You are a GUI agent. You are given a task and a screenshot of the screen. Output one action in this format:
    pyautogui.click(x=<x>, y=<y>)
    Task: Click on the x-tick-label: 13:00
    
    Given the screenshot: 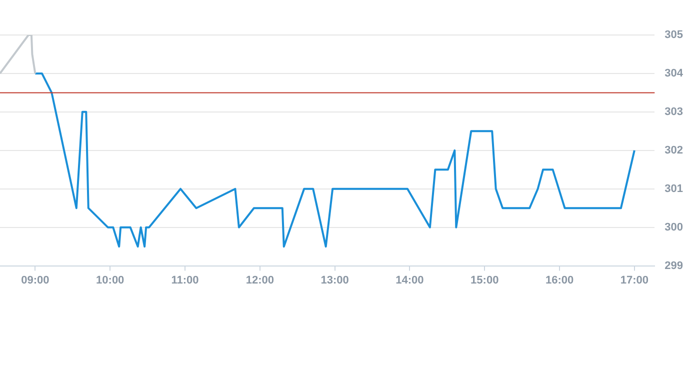 What is the action you would take?
    pyautogui.click(x=334, y=280)
    